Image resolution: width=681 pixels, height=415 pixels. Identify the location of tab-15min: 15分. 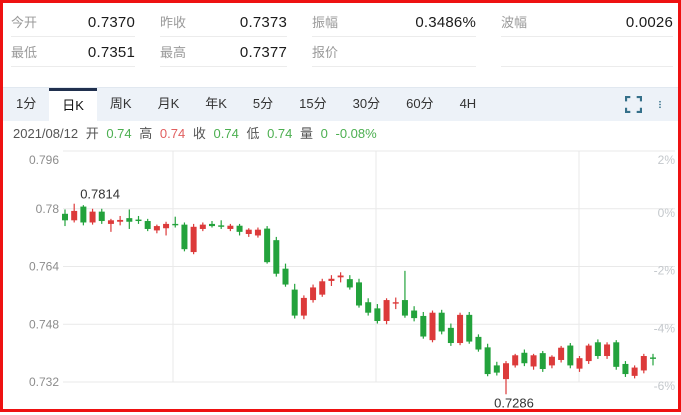
(313, 103).